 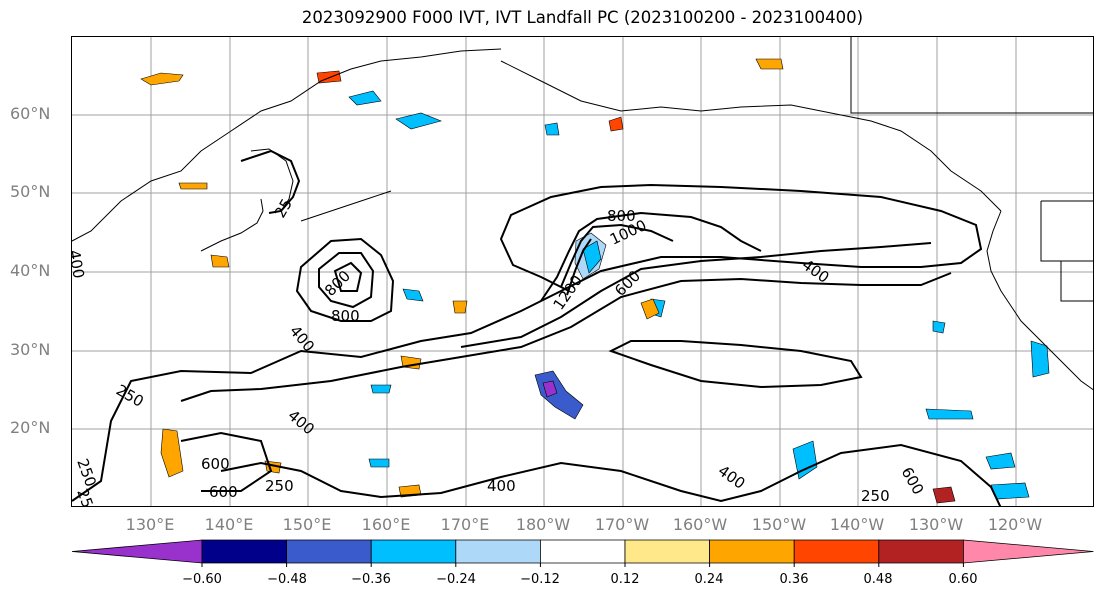 I want to click on colorbar-tick-label: −0.36, so click(x=371, y=579).